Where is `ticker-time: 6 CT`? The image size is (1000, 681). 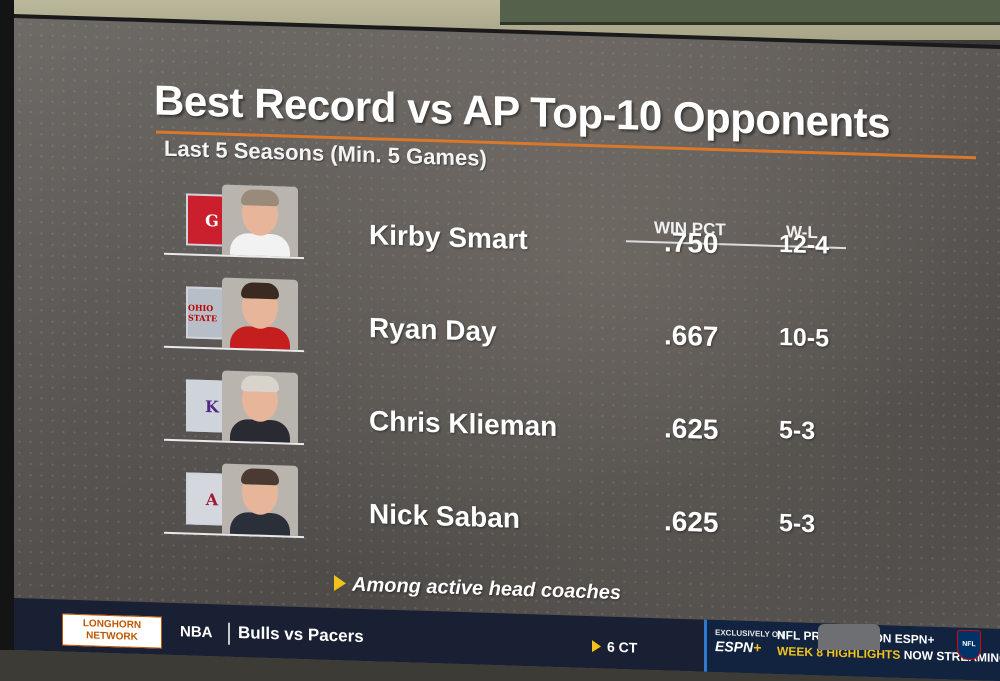 ticker-time: 6 CT is located at coordinates (615, 647).